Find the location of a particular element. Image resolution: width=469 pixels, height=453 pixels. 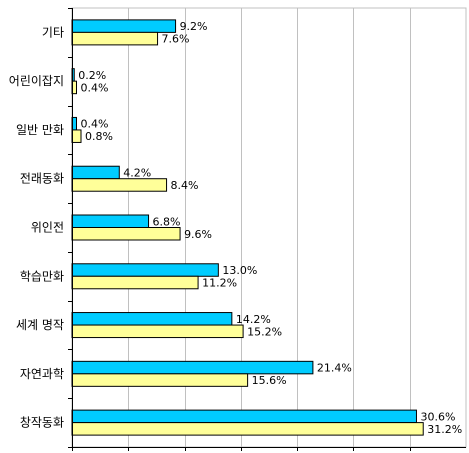

bar-6-series0 is located at coordinates (152, 319).